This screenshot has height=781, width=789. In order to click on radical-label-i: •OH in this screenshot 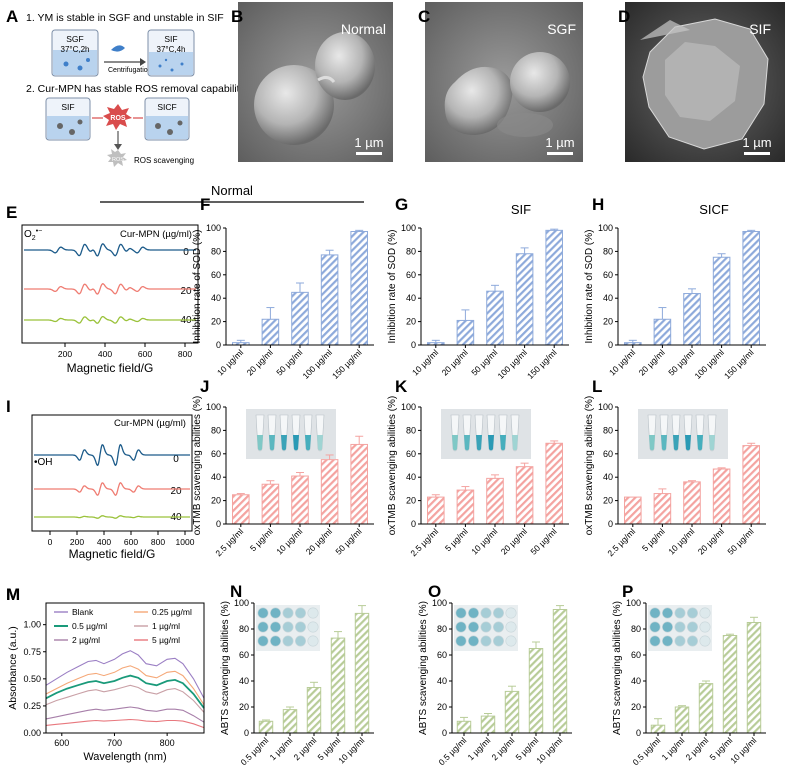, I will do `click(43, 462)`.